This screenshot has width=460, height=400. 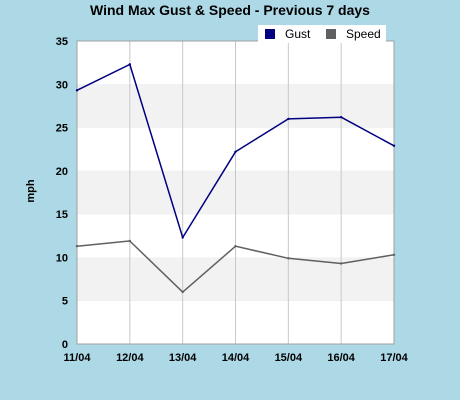 I want to click on x-tick-labels: 11/04 12/04 13/04 14/04 15/04 16/04 17/04, so click(x=236, y=358).